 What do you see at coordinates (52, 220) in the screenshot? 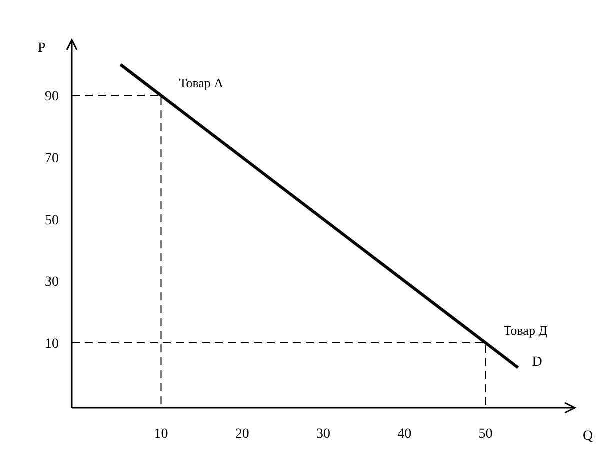
I see `y-tick-label: 50` at bounding box center [52, 220].